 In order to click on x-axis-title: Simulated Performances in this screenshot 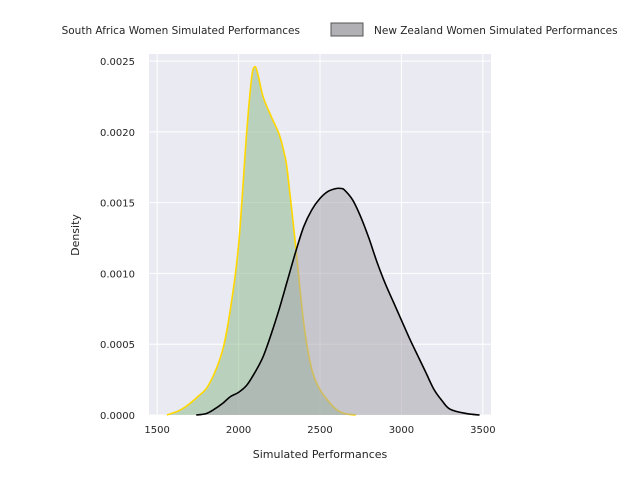, I will do `click(320, 454)`.